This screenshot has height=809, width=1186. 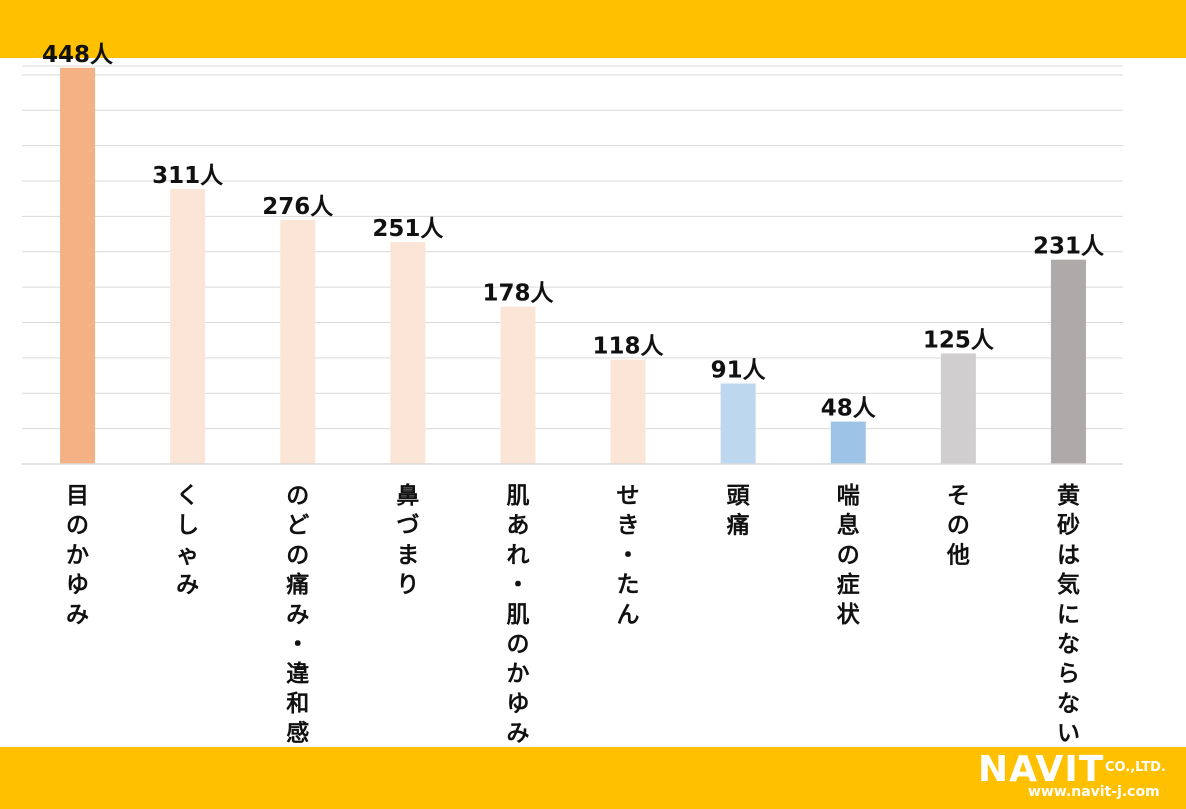 What do you see at coordinates (1068, 615) in the screenshot?
I see `category-label: に` at bounding box center [1068, 615].